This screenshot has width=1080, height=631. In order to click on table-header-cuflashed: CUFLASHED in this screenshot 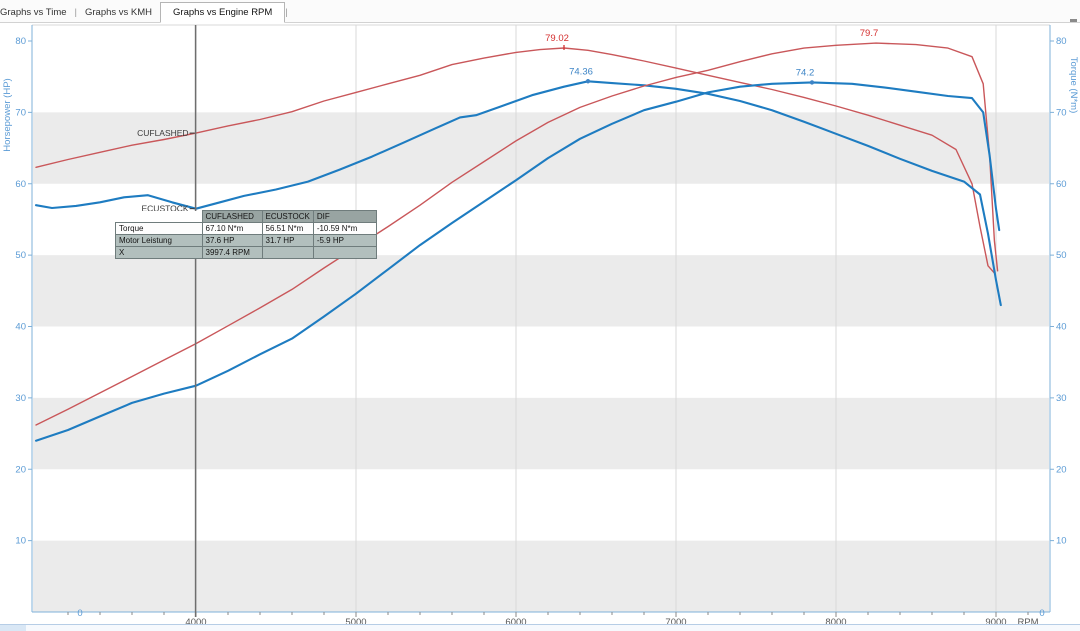, I will do `click(232, 216)`.